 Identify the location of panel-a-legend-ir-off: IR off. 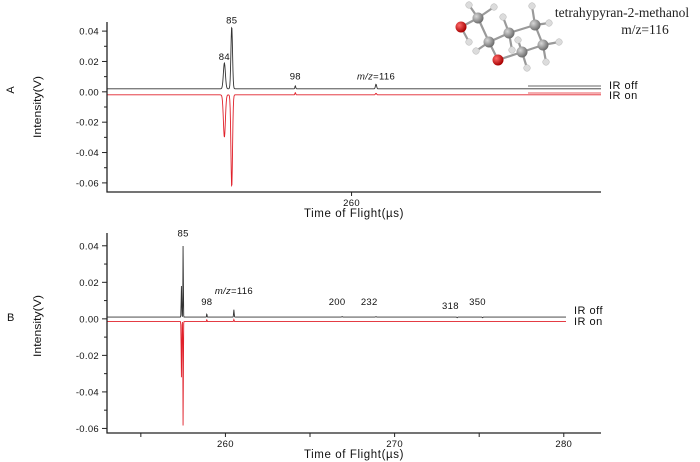
(624, 86).